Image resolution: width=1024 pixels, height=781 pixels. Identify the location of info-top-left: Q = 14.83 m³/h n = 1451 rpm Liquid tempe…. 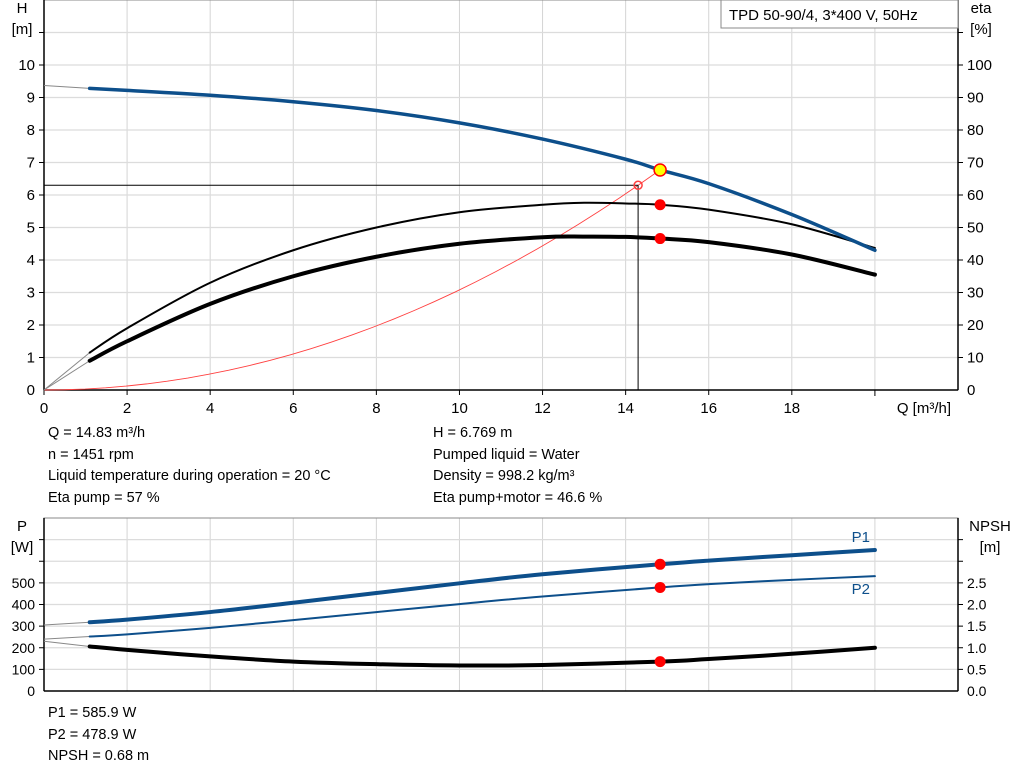
(189, 466).